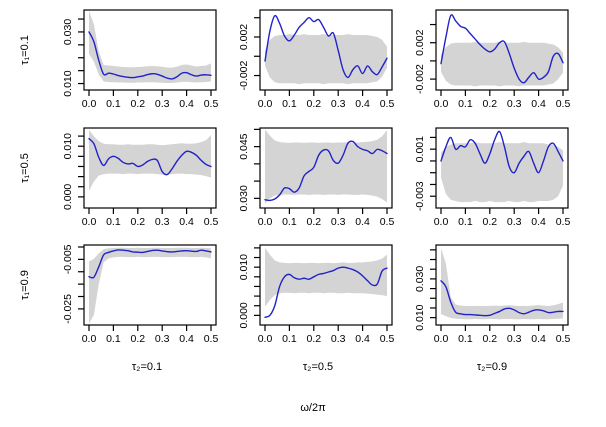  I want to click on panel-r0c1: 0.0 0.1 0.2 0.3 0.4 0.5 -0.002 0.002, so click(316, 59).